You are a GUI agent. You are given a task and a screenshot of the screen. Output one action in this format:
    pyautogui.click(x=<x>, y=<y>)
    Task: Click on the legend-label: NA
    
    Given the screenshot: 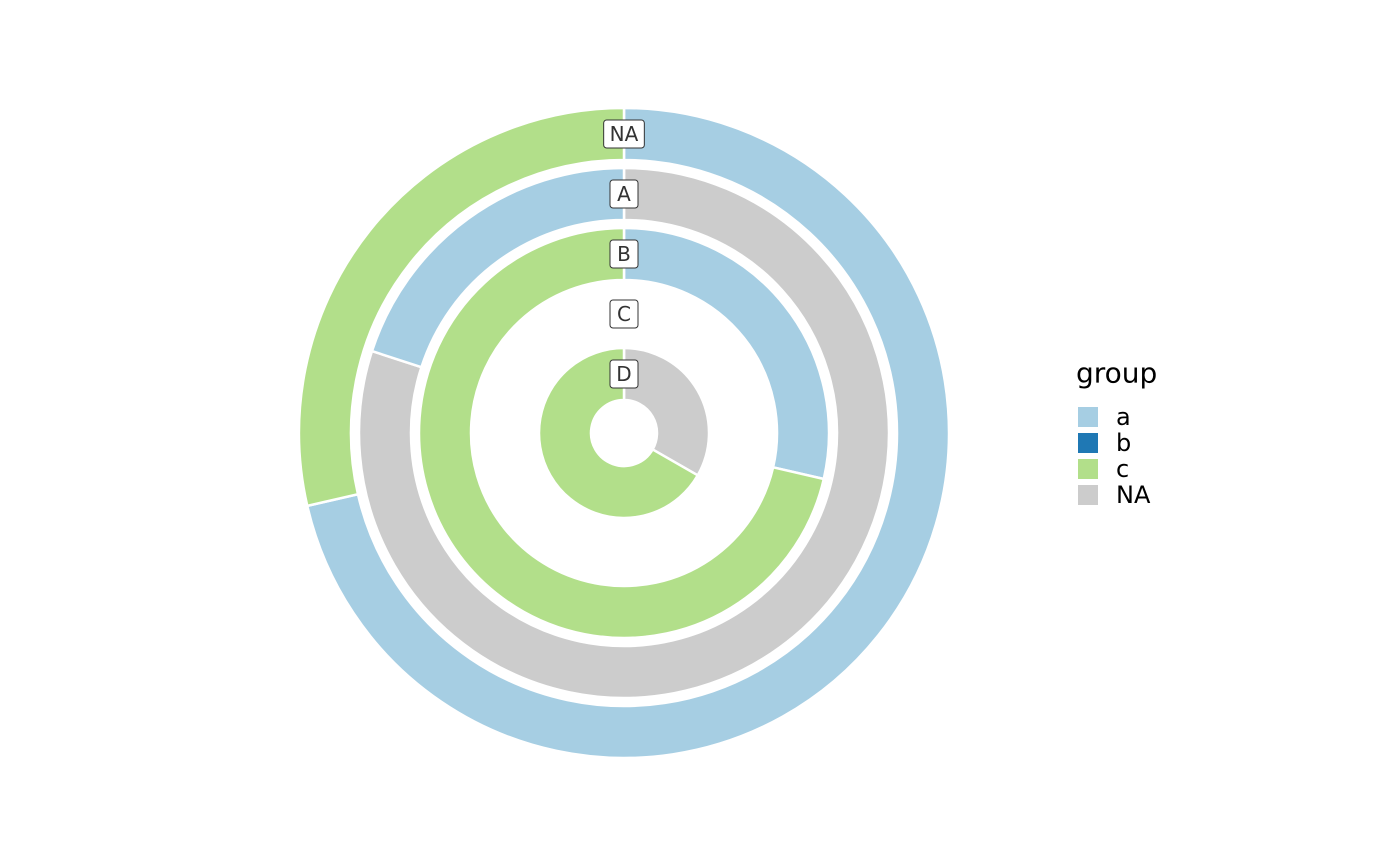 What is the action you would take?
    pyautogui.click(x=1133, y=495)
    